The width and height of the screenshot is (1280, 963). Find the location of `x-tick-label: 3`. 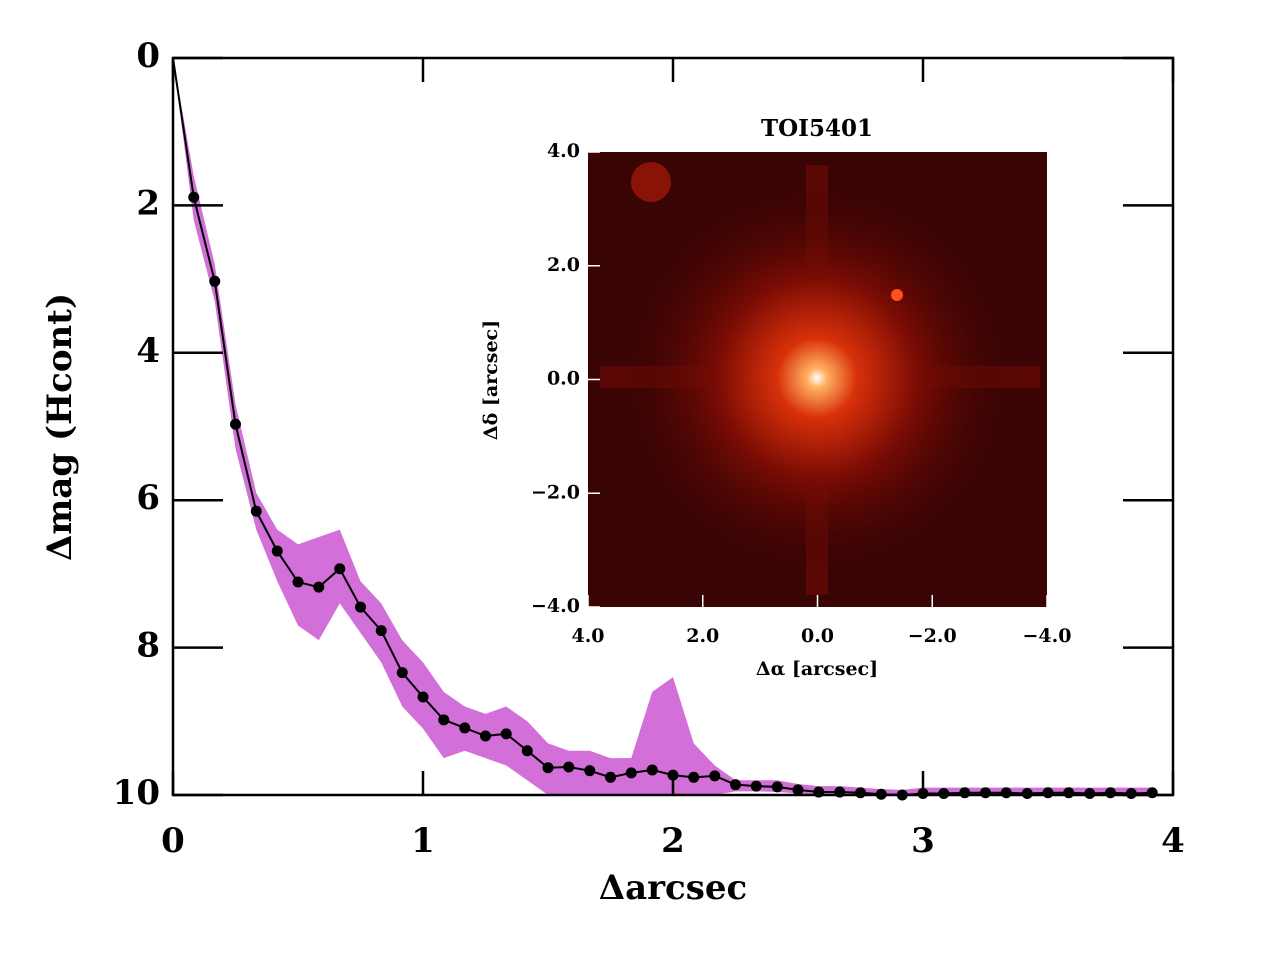

x-tick-label: 3 is located at coordinates (923, 841).